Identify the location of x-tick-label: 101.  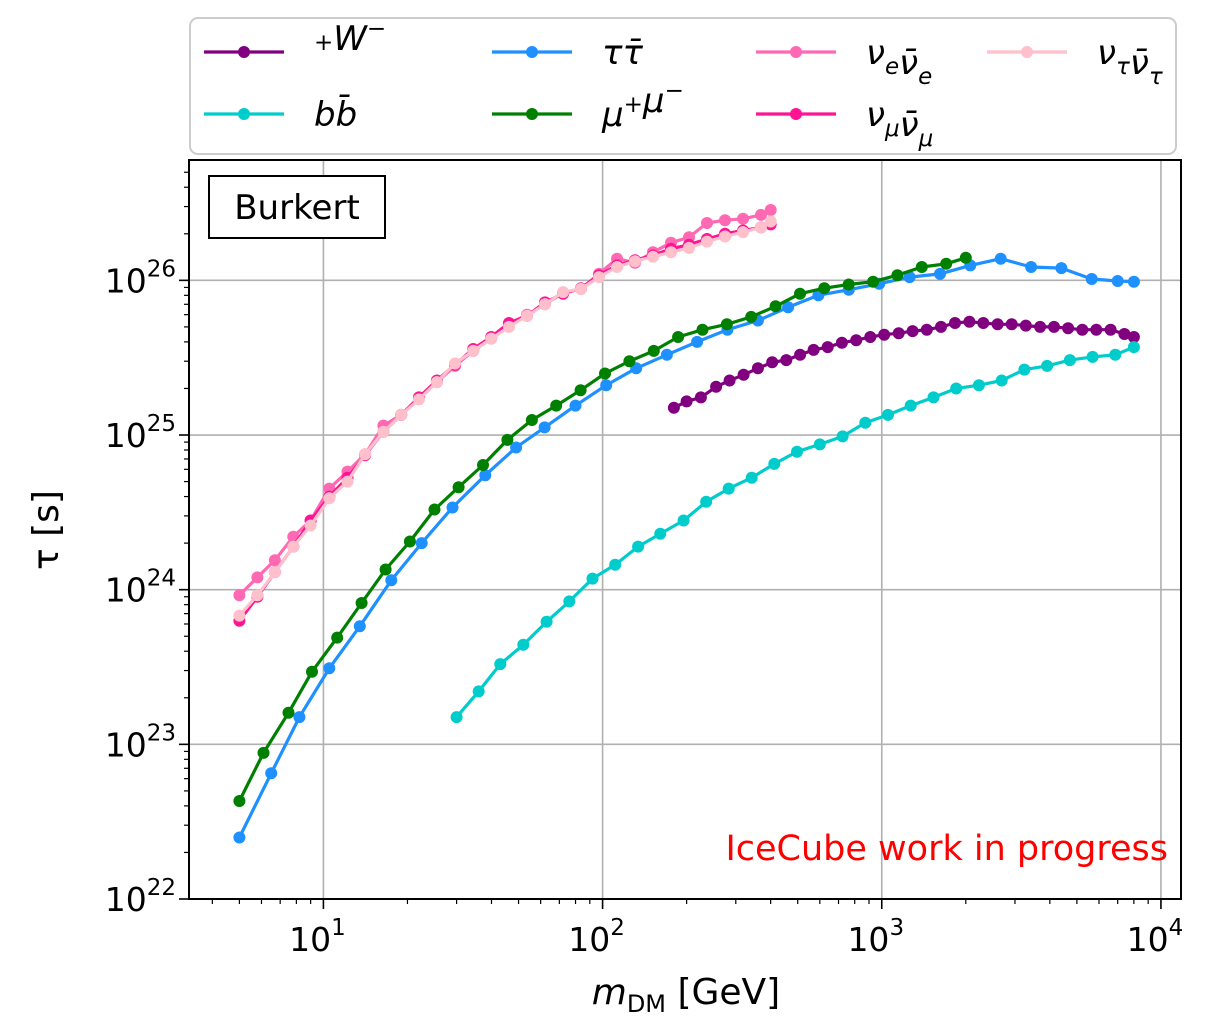
(317, 937).